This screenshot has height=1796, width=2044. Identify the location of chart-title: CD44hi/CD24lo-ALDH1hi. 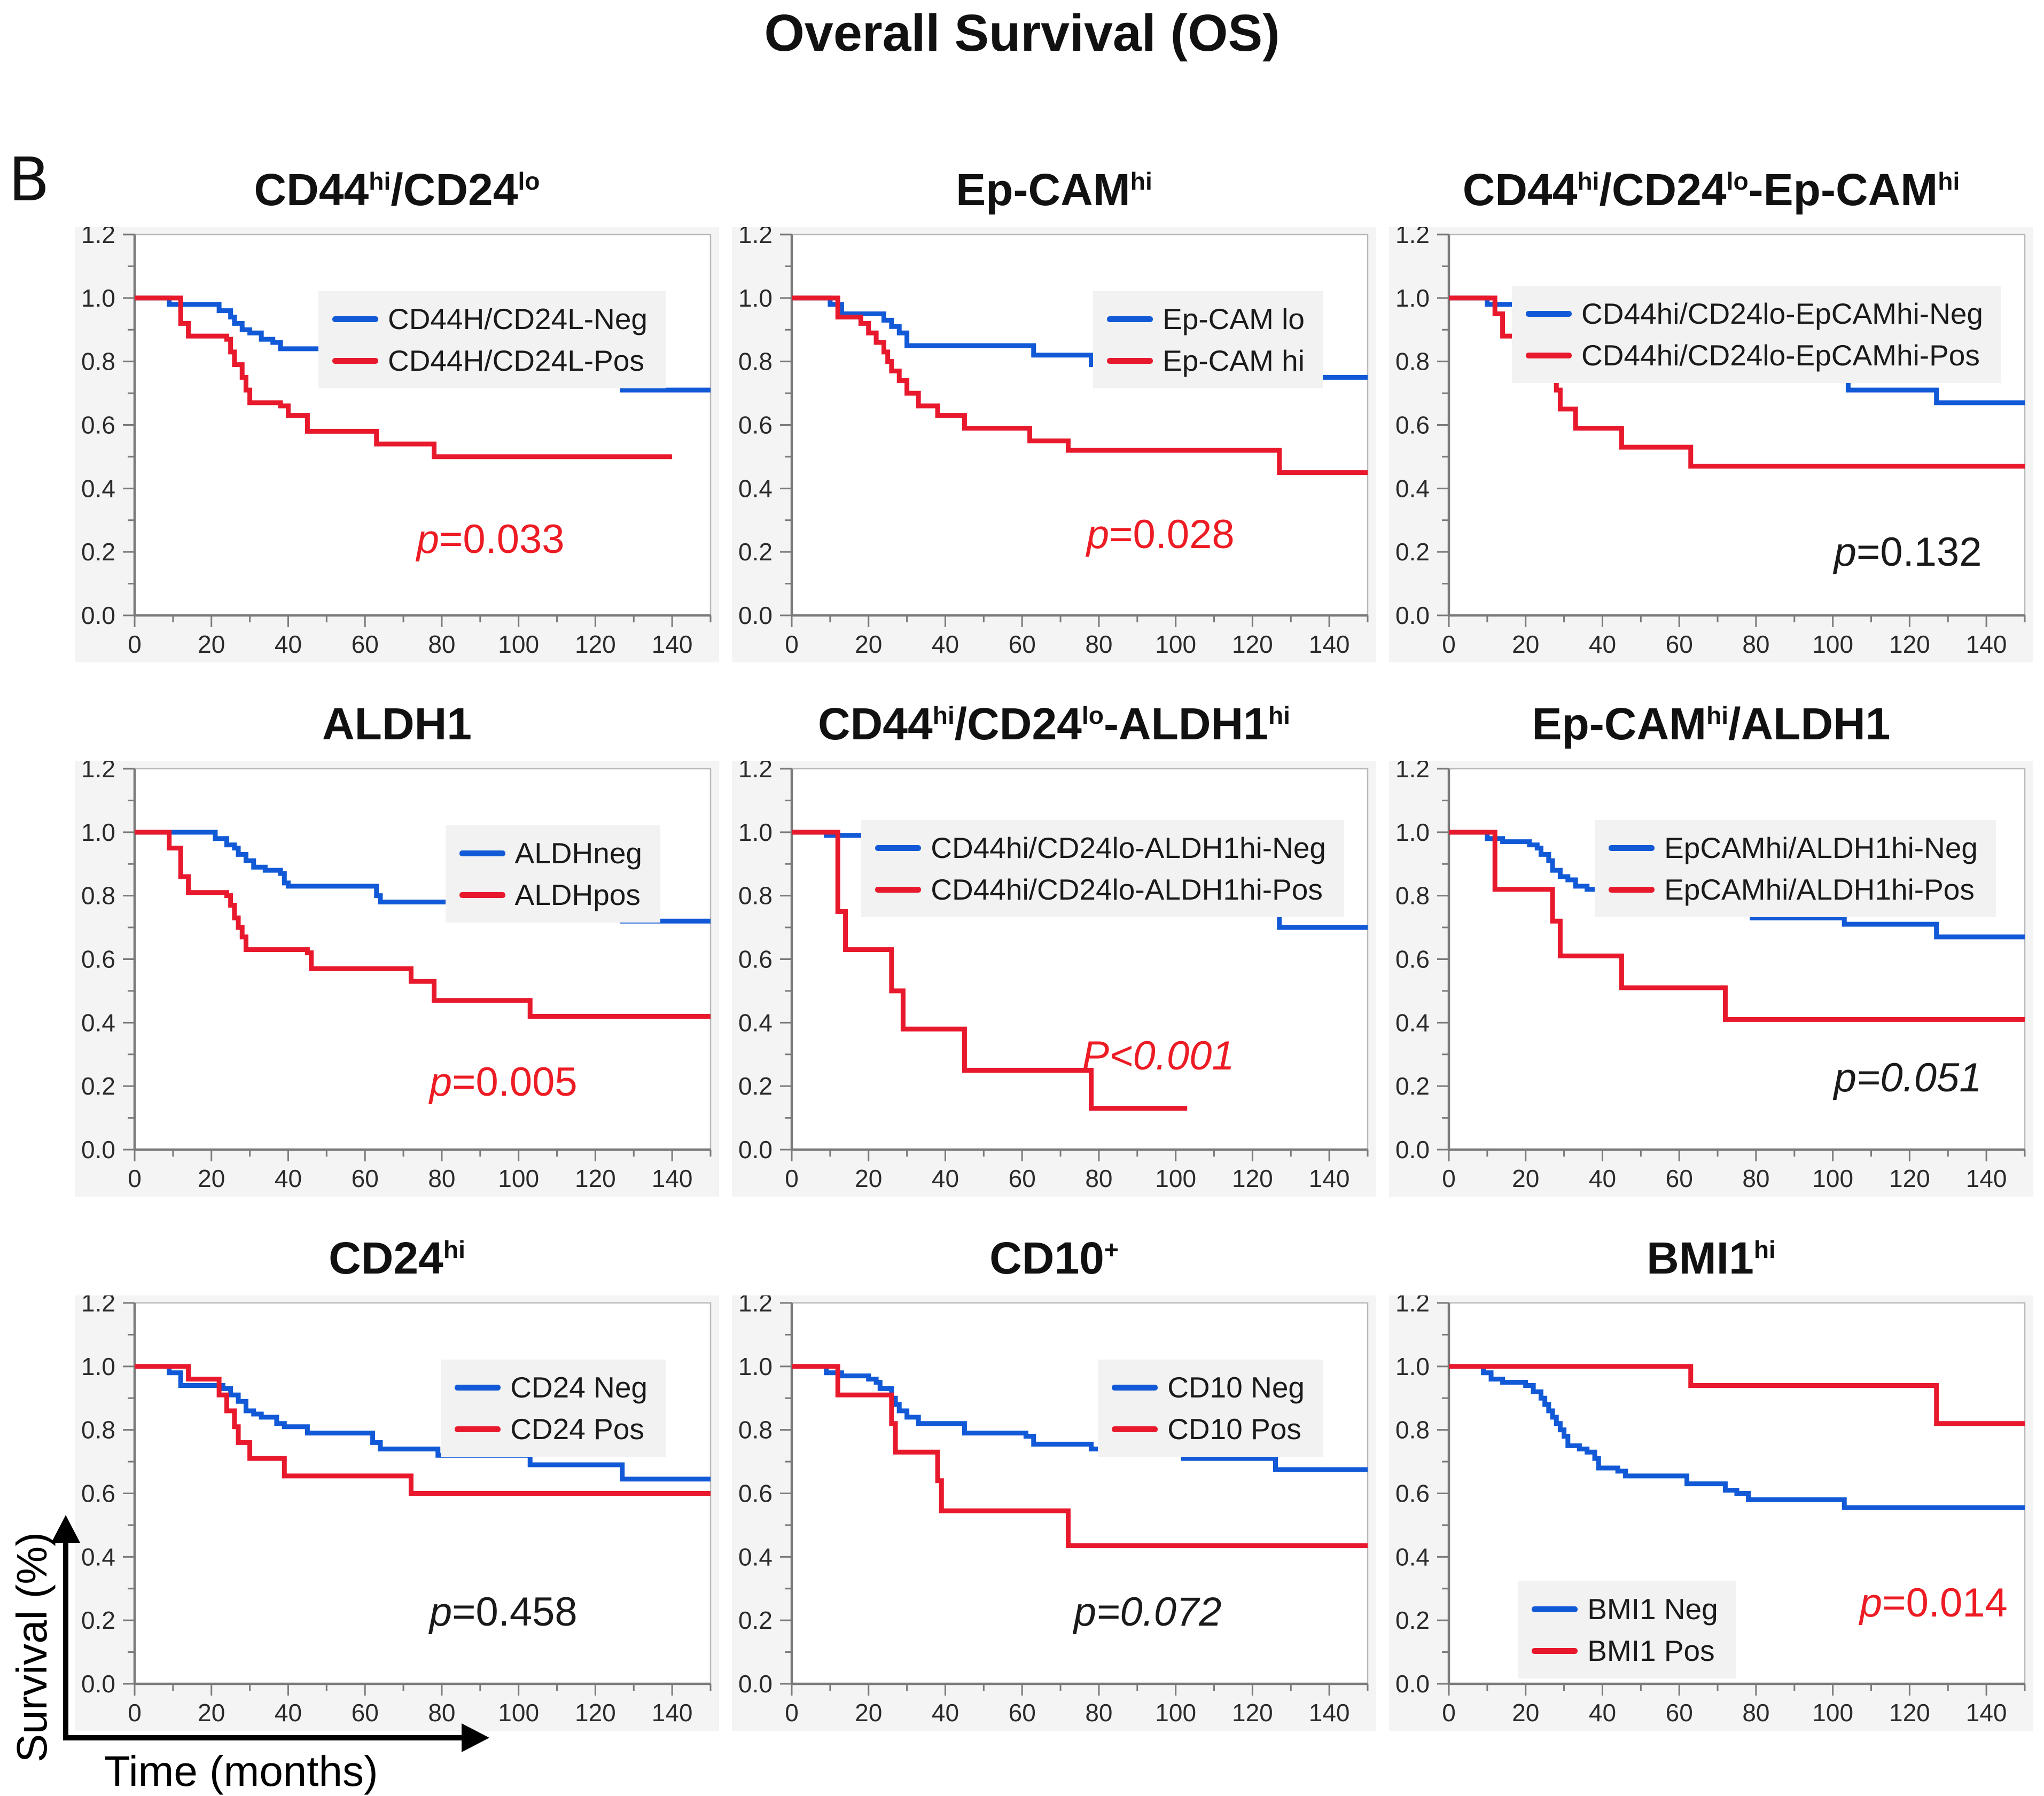
(1054, 726).